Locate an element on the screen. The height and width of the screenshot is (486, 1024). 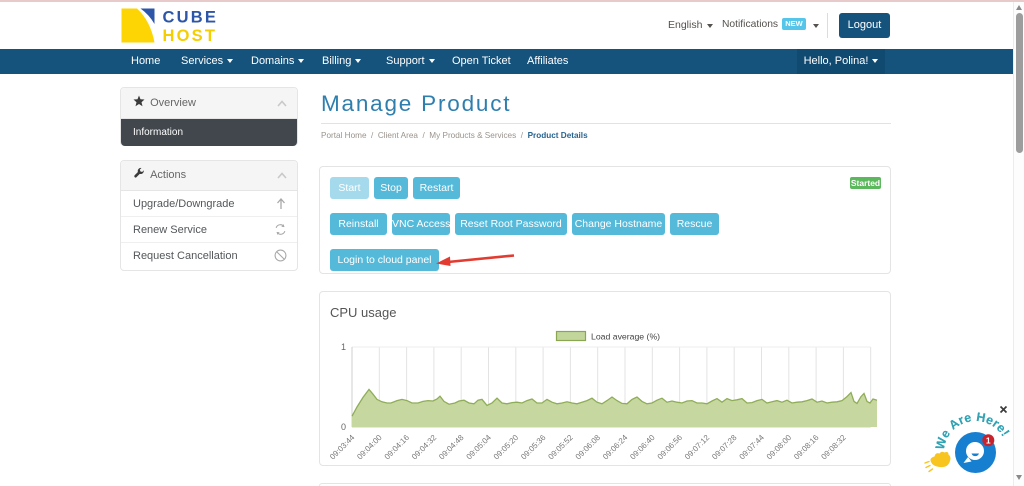
svg-text: 09:05:04 is located at coordinates (479, 447).